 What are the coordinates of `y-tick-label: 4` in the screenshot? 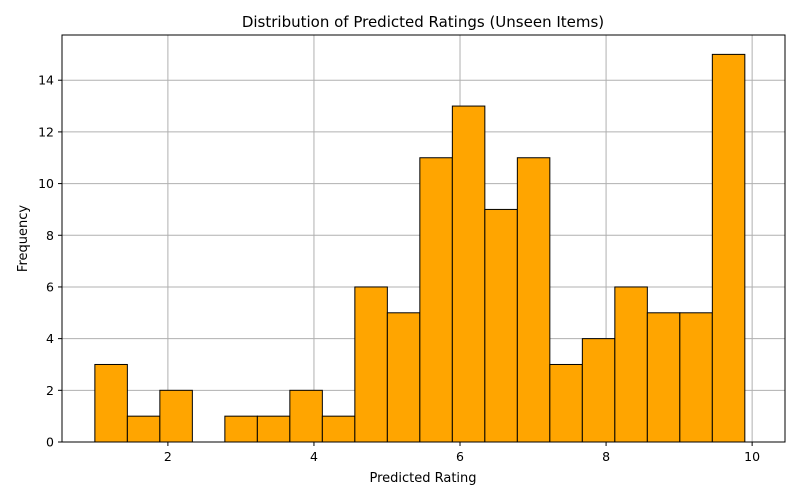 It's located at (50, 338).